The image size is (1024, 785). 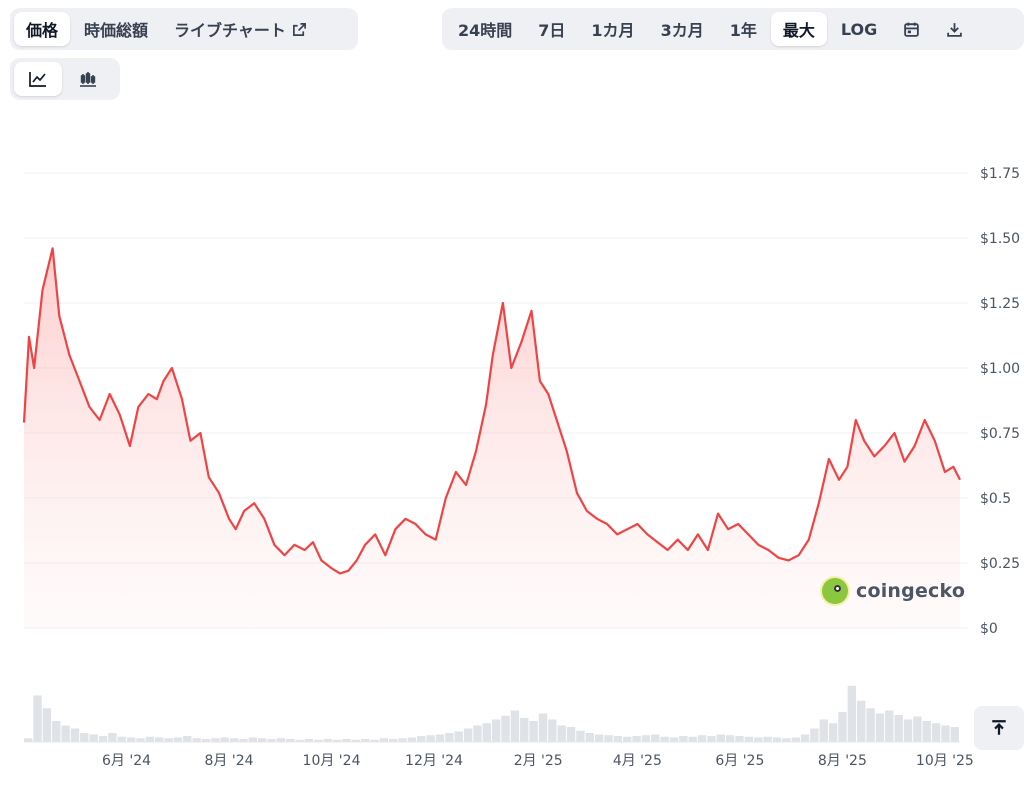 I want to click on y-tick-label: $0, so click(x=989, y=629).